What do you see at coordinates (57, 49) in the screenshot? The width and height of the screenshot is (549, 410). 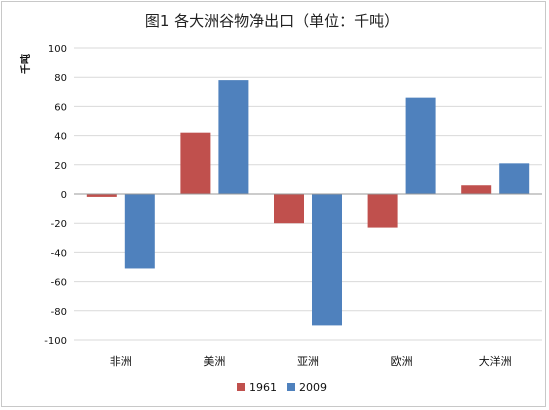 I see `y-tick-label: 100` at bounding box center [57, 49].